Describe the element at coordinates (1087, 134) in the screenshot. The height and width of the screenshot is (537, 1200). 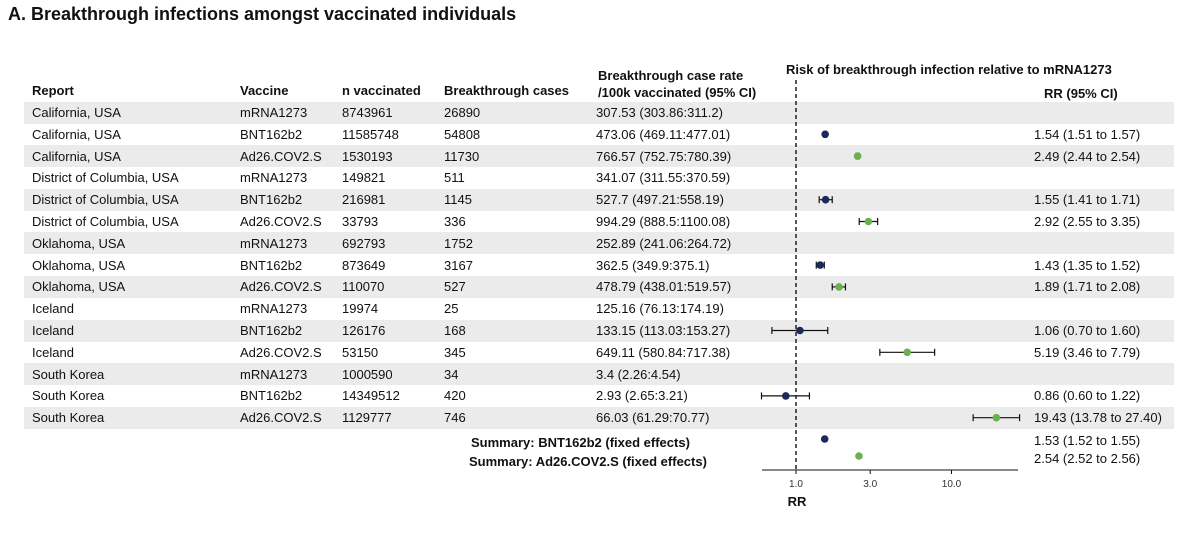
I see `cell-rr-ci: 1.54 (1.51 to 1.57)` at that location.